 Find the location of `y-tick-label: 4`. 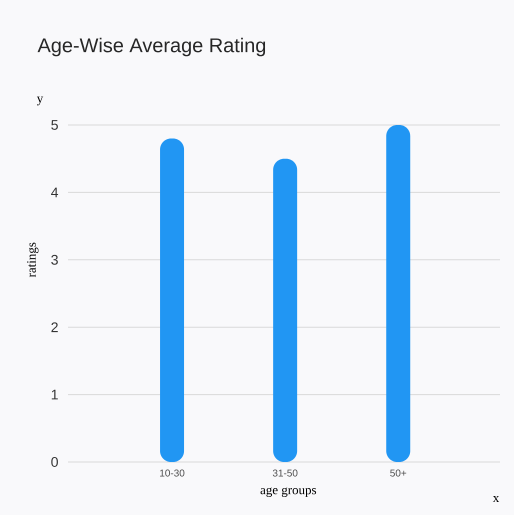

y-tick-label: 4 is located at coordinates (54, 193).